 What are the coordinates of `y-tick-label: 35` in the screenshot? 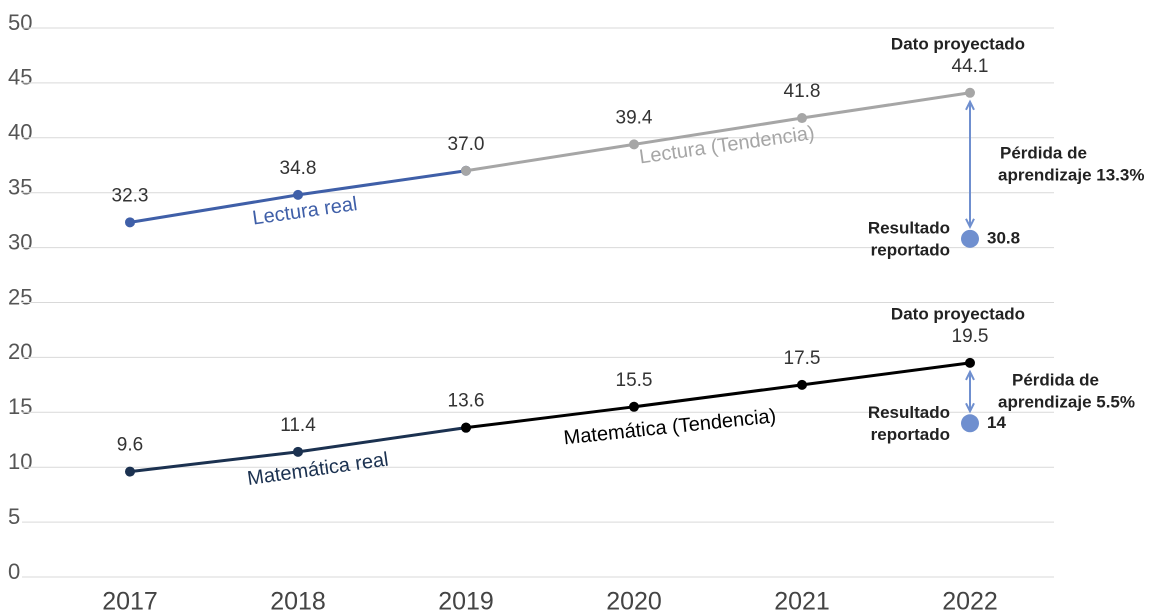 It's located at (20, 187).